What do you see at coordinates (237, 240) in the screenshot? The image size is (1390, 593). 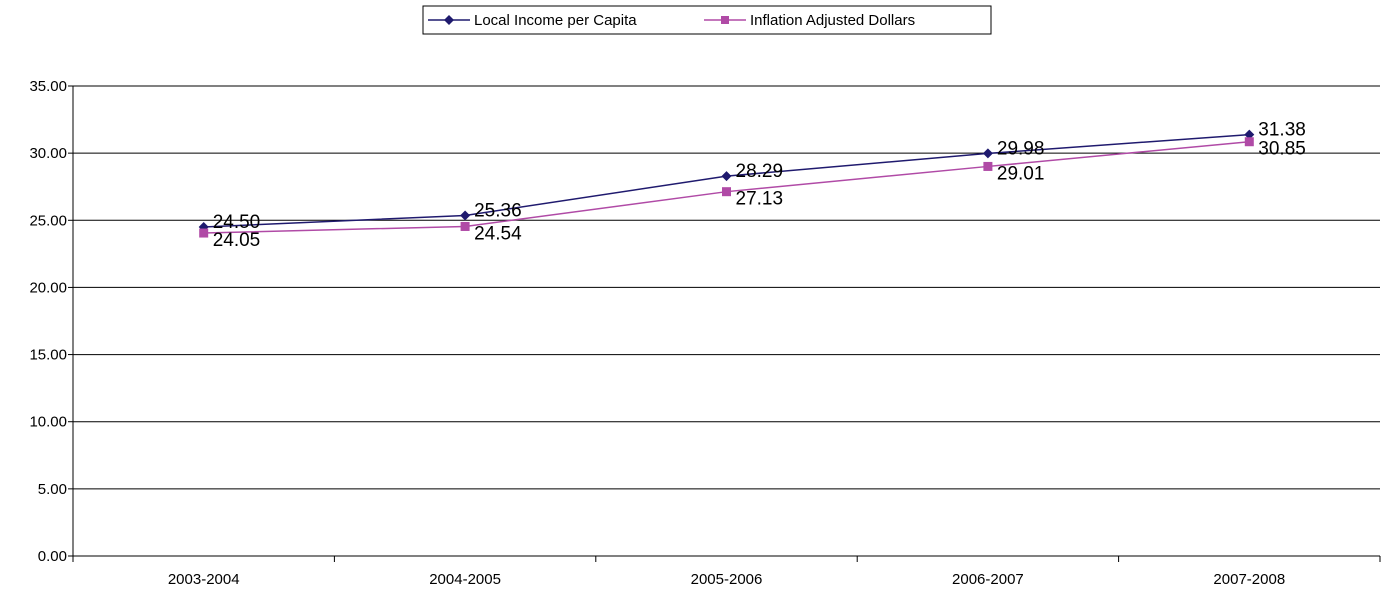 I see `data-label-inflation-adjusted: 24.05` at bounding box center [237, 240].